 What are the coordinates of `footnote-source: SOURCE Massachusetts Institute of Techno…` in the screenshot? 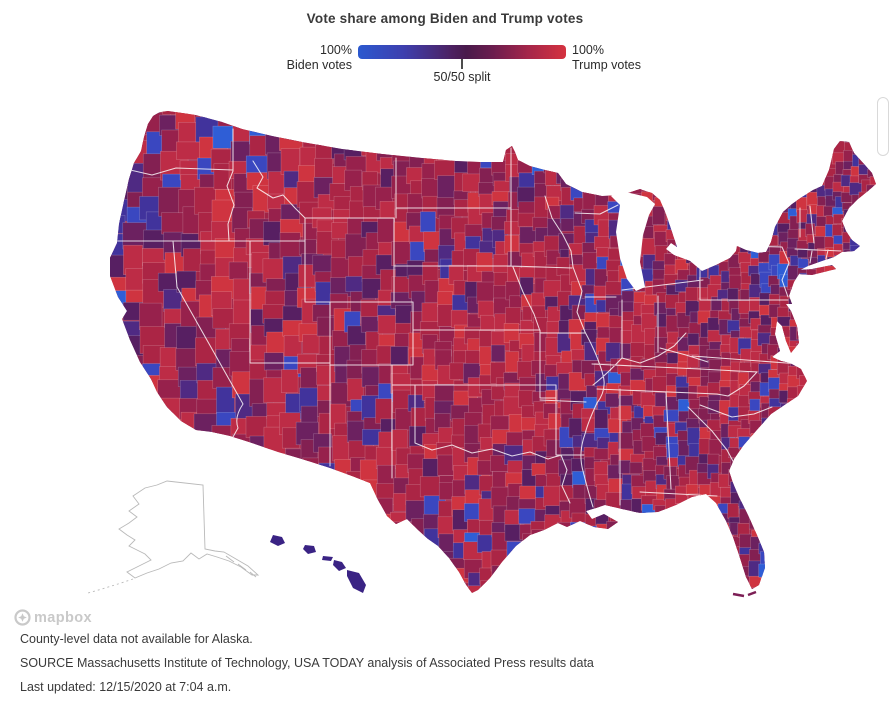 It's located at (307, 663).